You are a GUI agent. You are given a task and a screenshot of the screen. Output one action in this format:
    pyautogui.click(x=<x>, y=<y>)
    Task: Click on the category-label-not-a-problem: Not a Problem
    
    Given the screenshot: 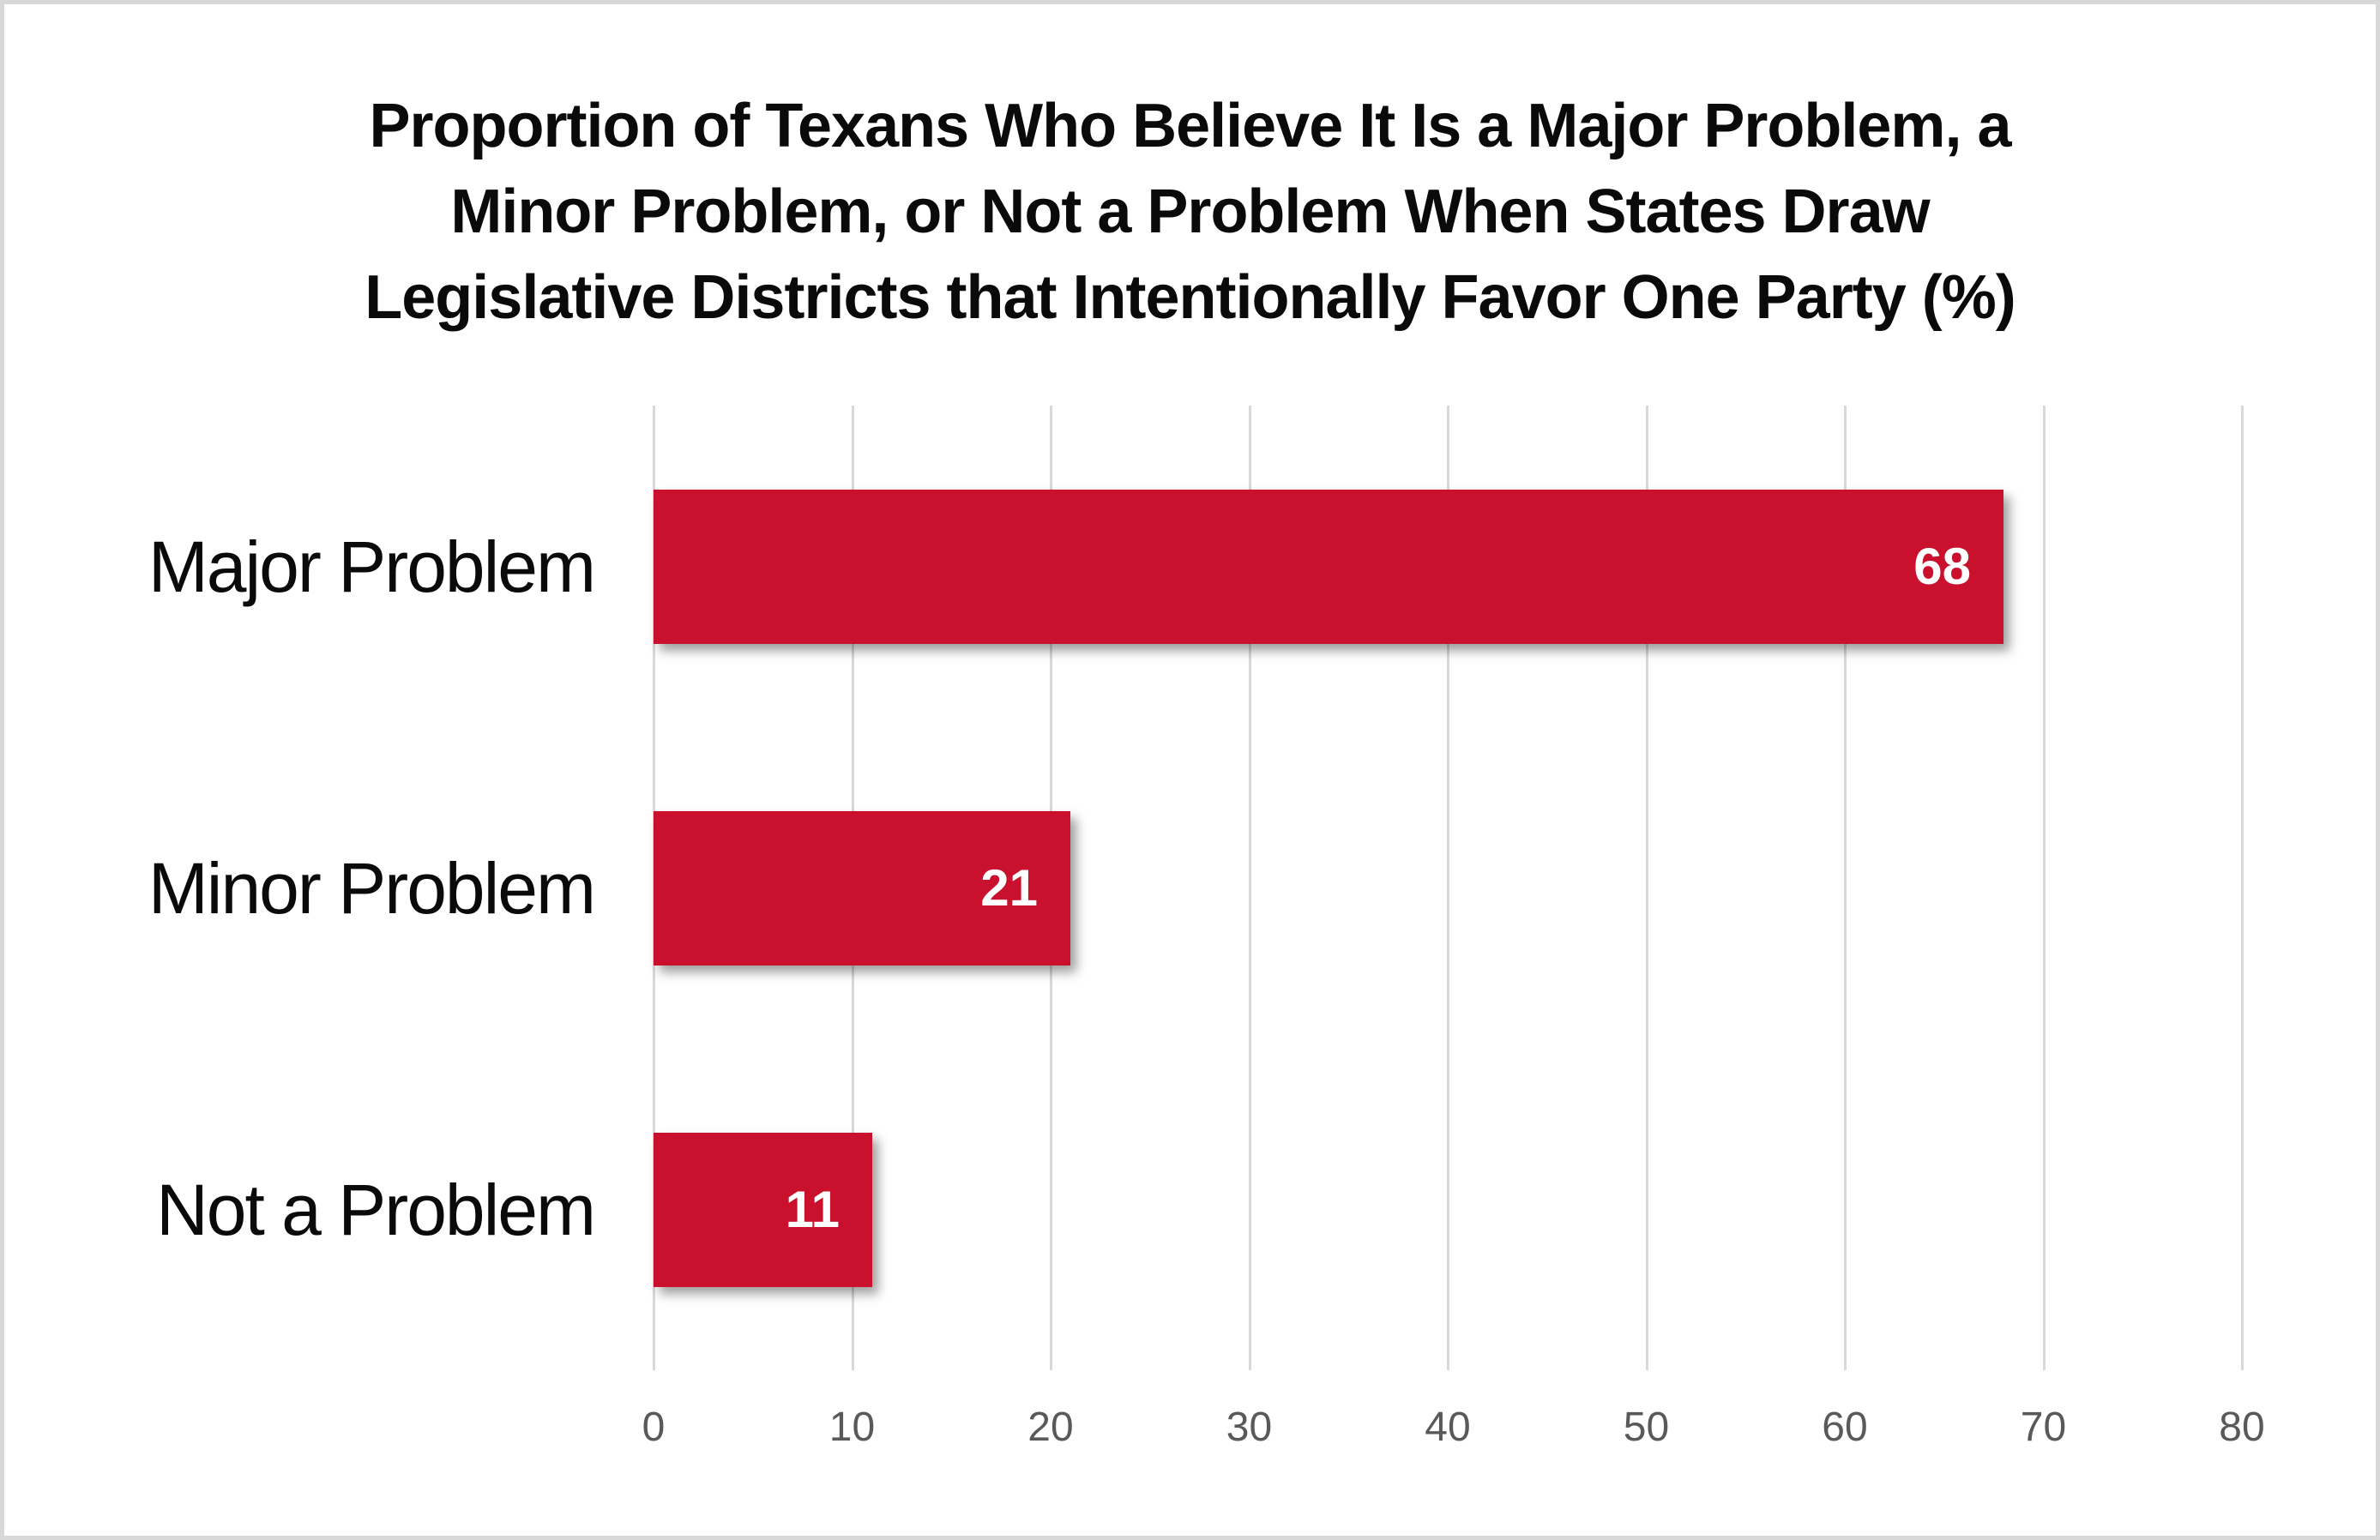 What is the action you would take?
    pyautogui.click(x=376, y=1209)
    